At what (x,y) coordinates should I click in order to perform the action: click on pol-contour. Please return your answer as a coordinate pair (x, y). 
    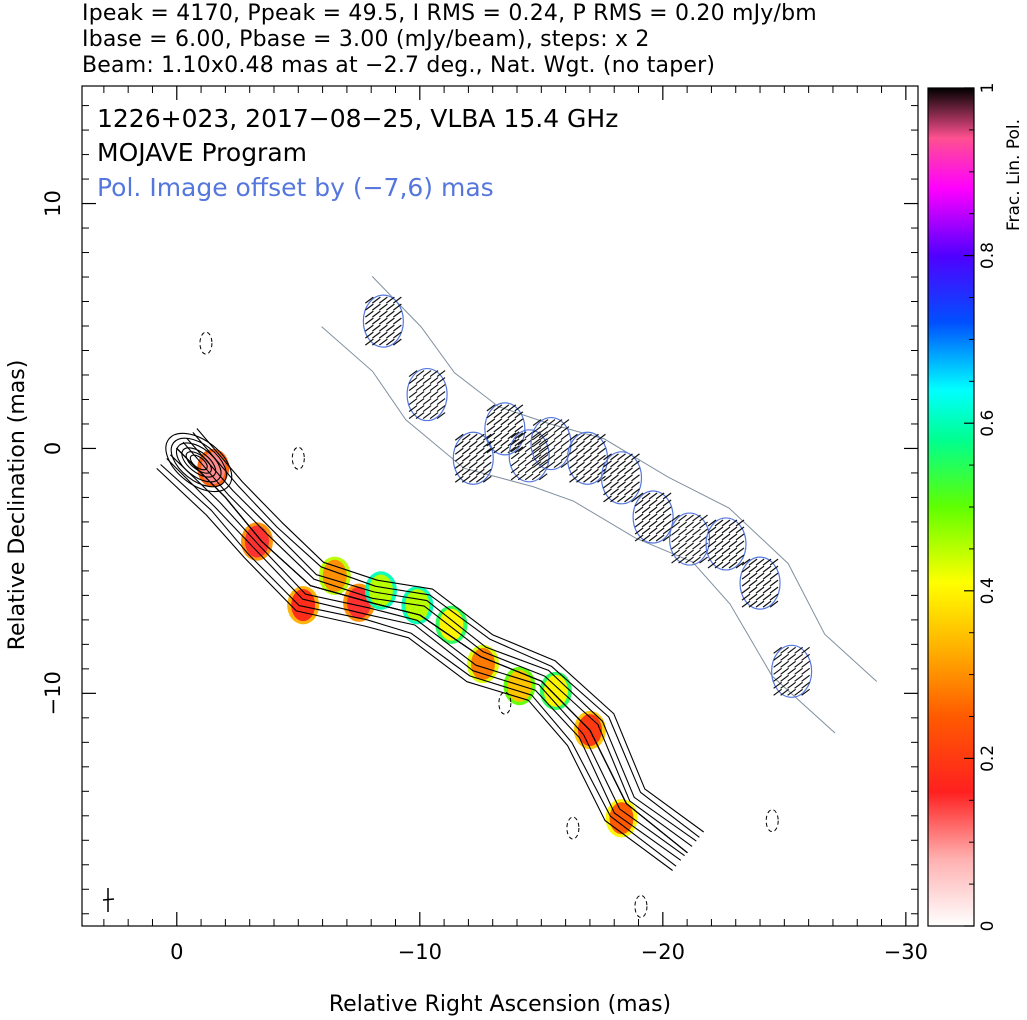
    Looking at the image, I should click on (529, 456).